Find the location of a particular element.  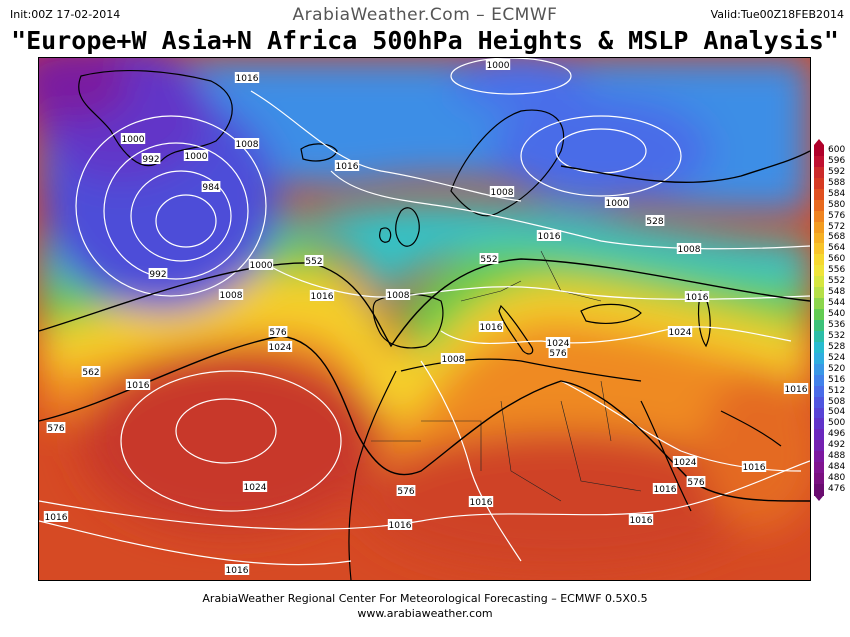

legend-label: 480 is located at coordinates (837, 478).